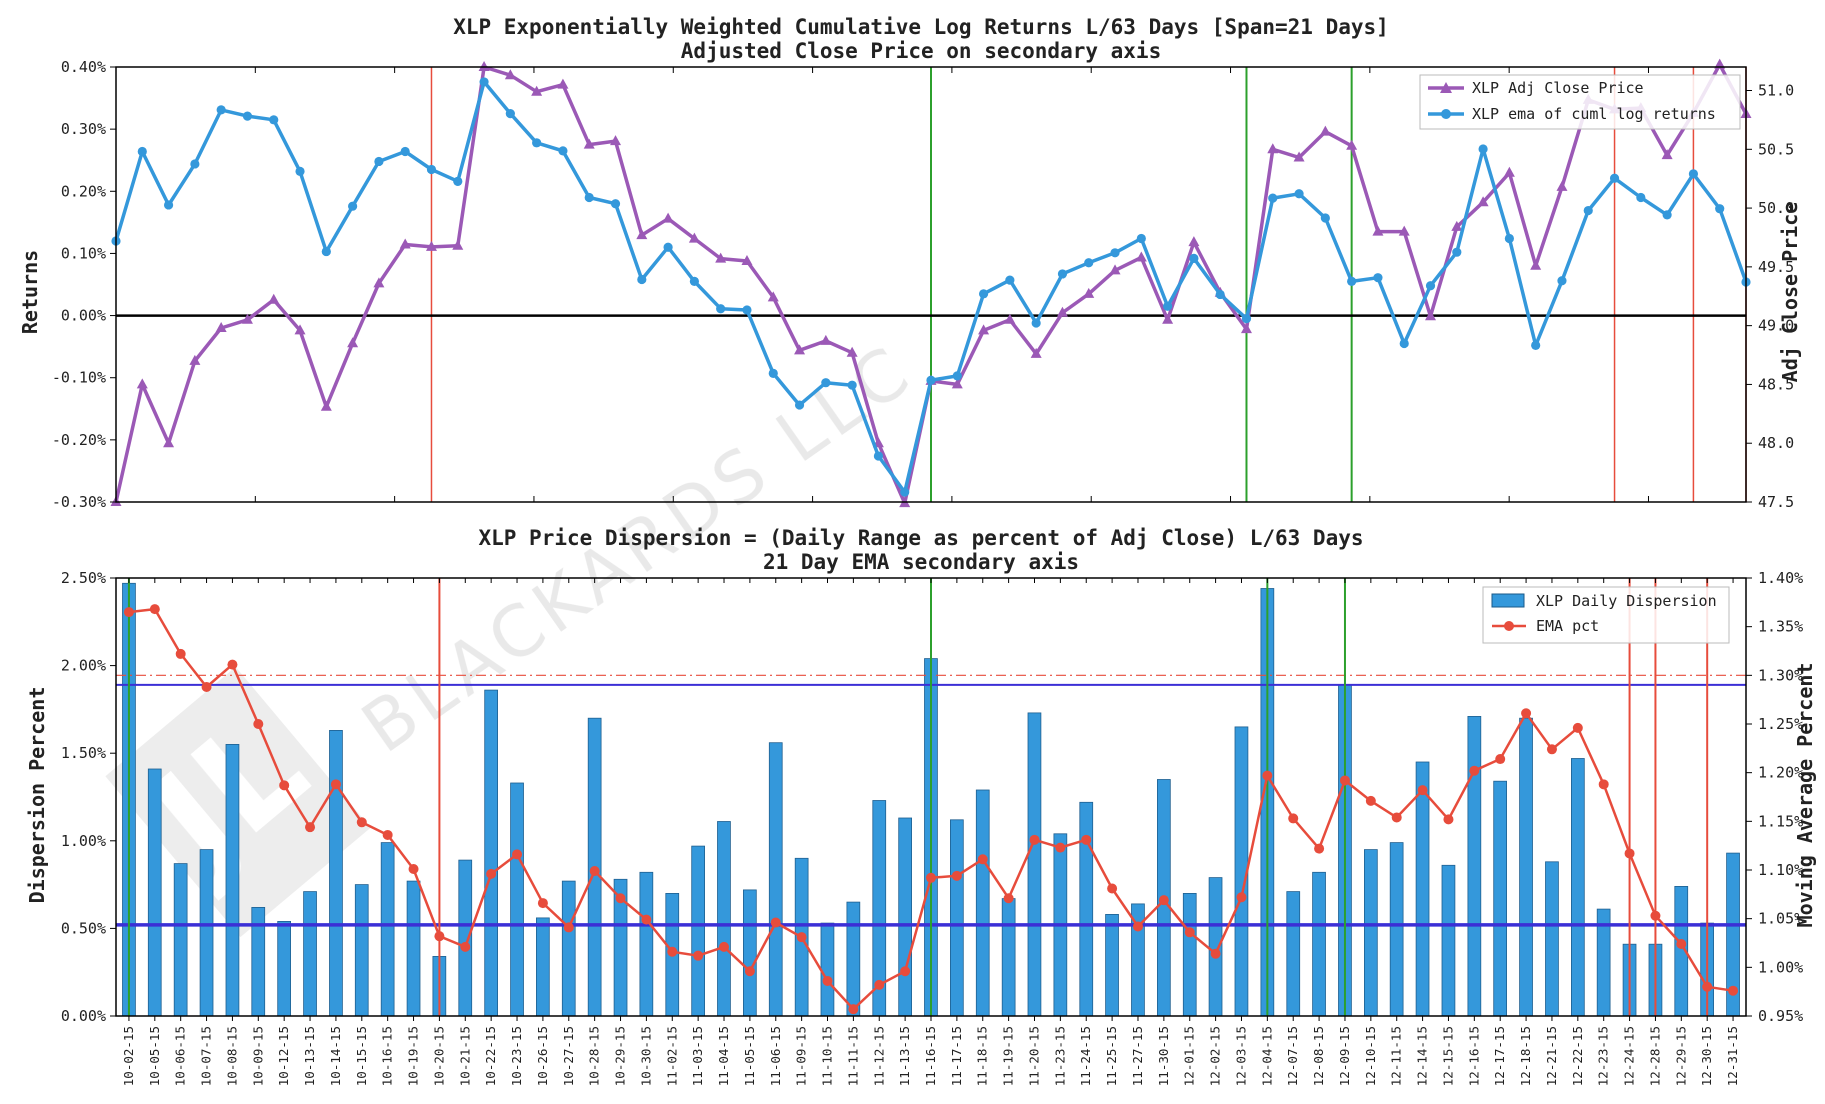 The height and width of the screenshot is (1104, 1825). What do you see at coordinates (801, 1056) in the screenshot?
I see `chart2-xtick-label: 11-09-15` at bounding box center [801, 1056].